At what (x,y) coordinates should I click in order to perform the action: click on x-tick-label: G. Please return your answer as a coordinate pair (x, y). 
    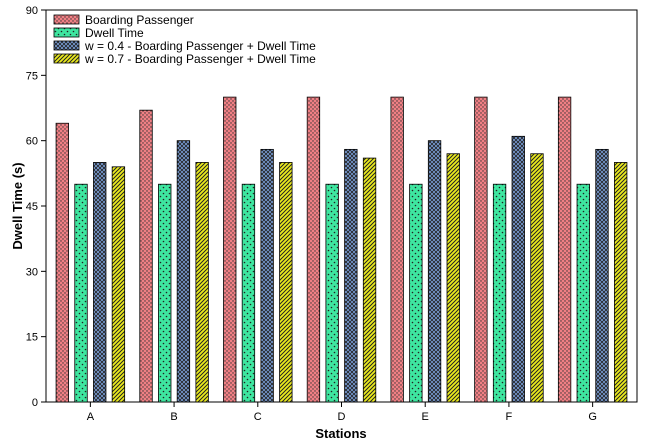
    Looking at the image, I should click on (592, 417).